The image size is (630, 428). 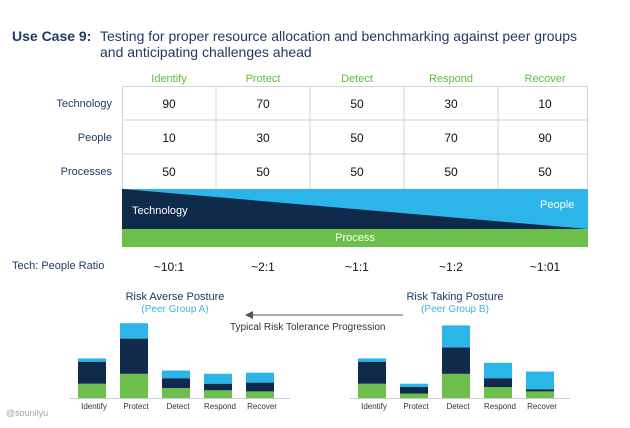 I want to click on ratio-respond: ~1:2, so click(x=451, y=267).